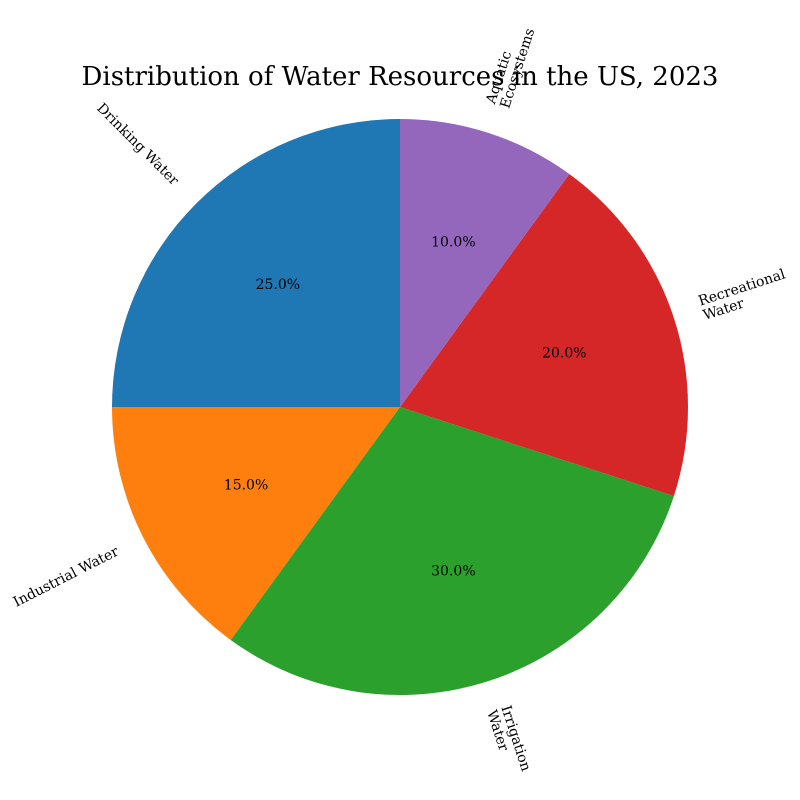  Describe the element at coordinates (453, 571) in the screenshot. I see `value-label-irrigation-water: 30.0%` at that location.